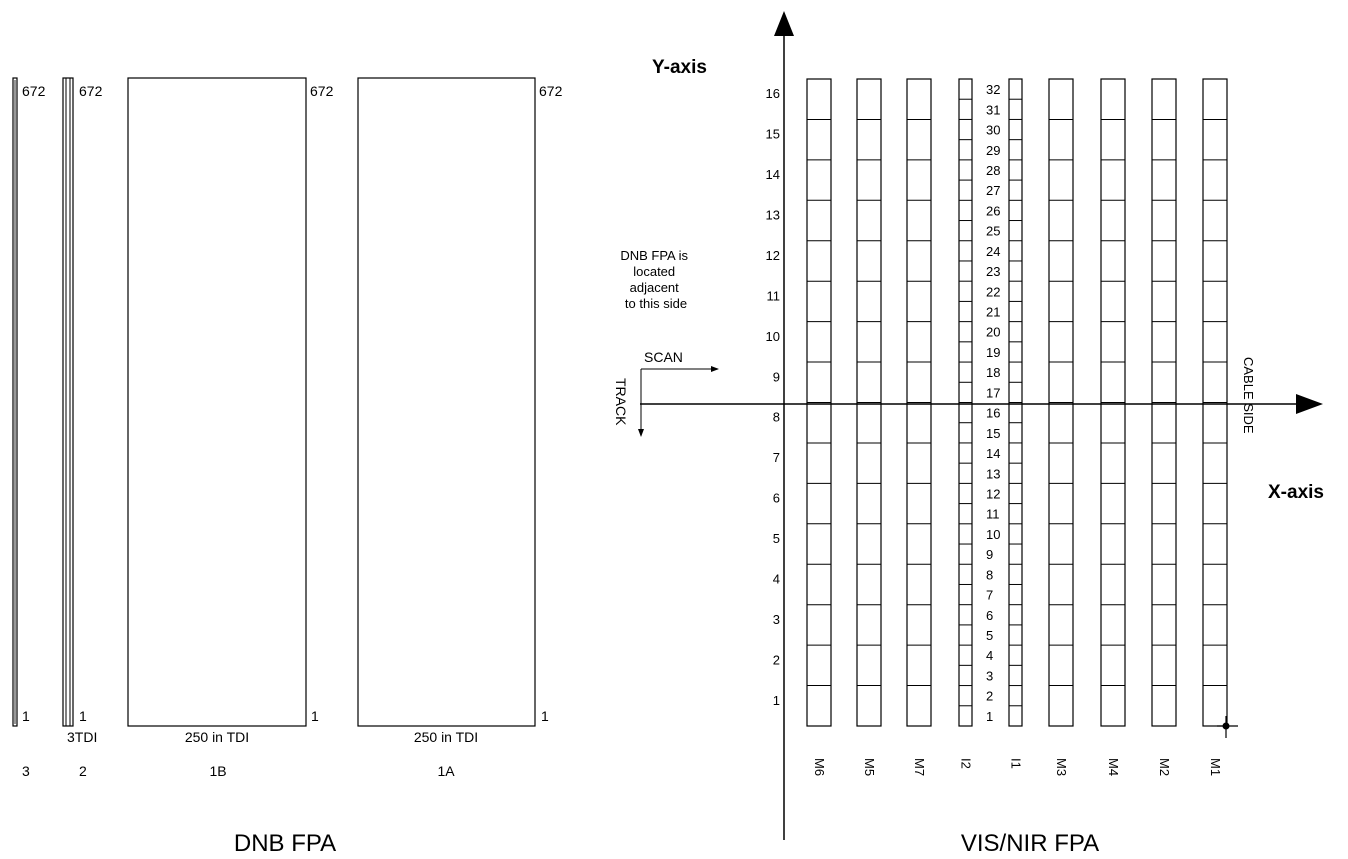  Describe the element at coordinates (217, 771) in the screenshot. I see `dnb-stage-1b-name: 1B` at that location.